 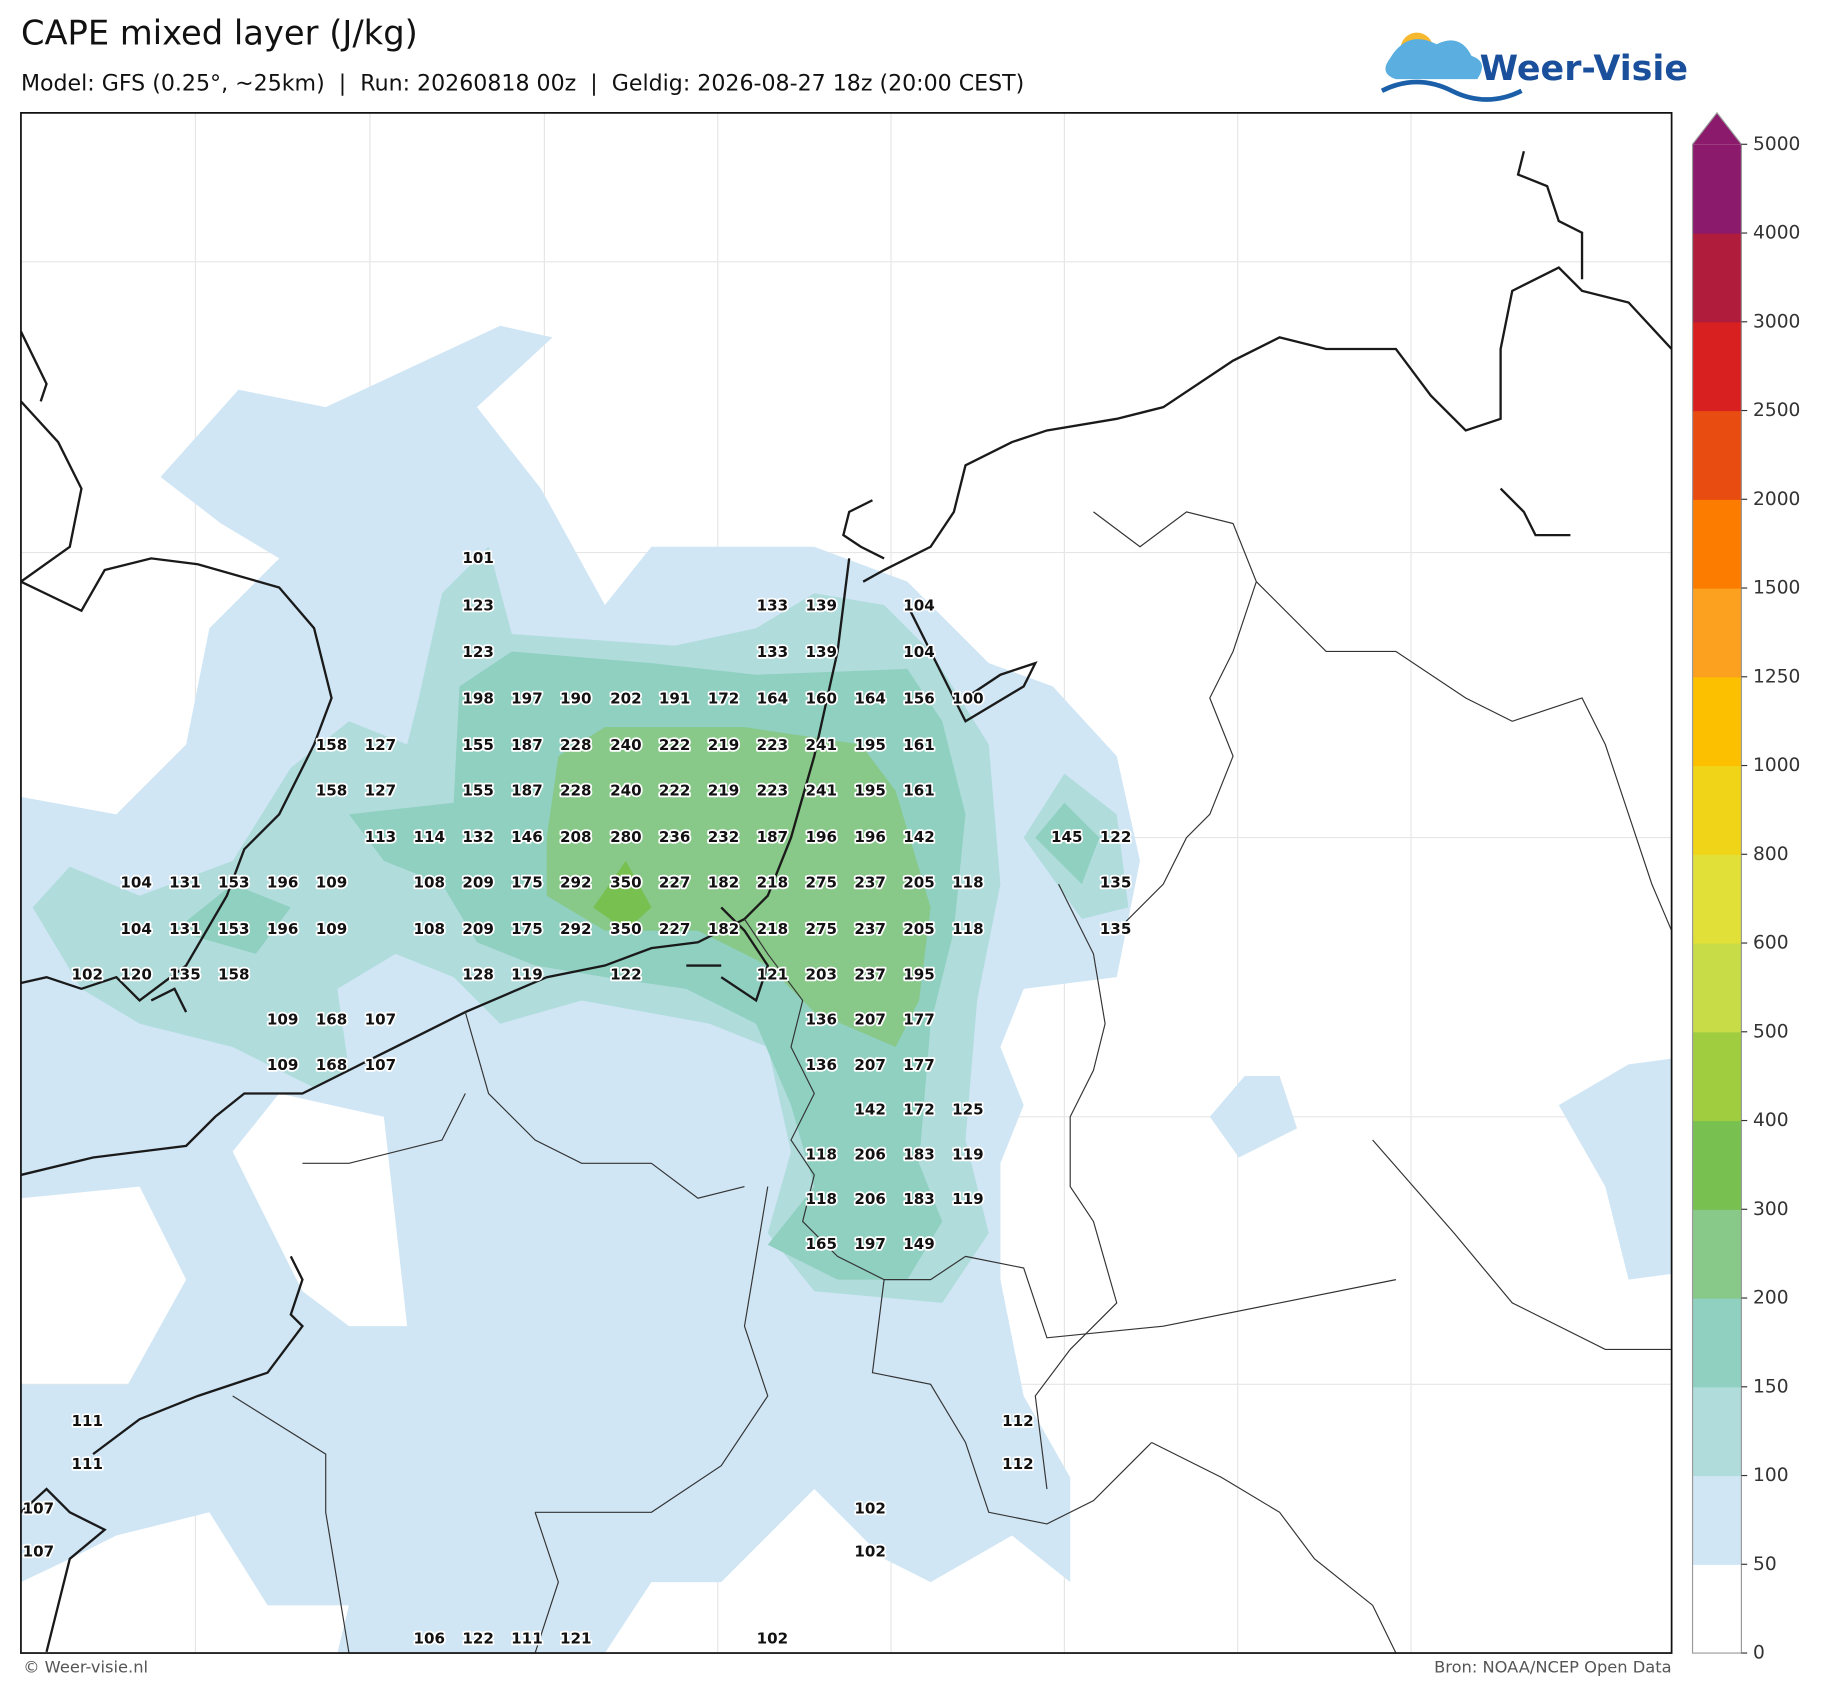 I want to click on value-label: 136, so click(x=821, y=1065).